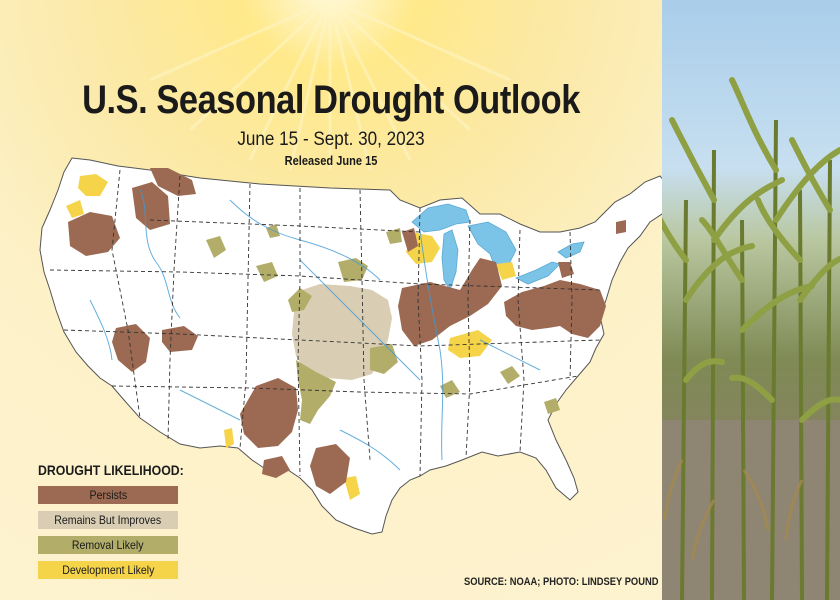 The height and width of the screenshot is (600, 840). I want to click on legend-item-removal: Removal Likely, so click(108, 545).